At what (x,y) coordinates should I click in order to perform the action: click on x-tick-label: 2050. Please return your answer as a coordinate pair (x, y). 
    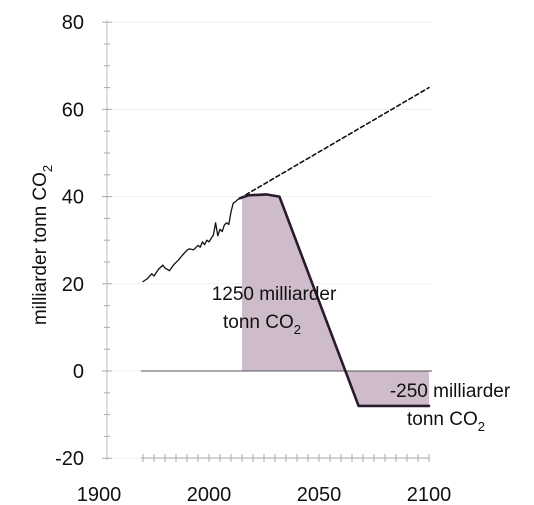
    Looking at the image, I should click on (319, 494).